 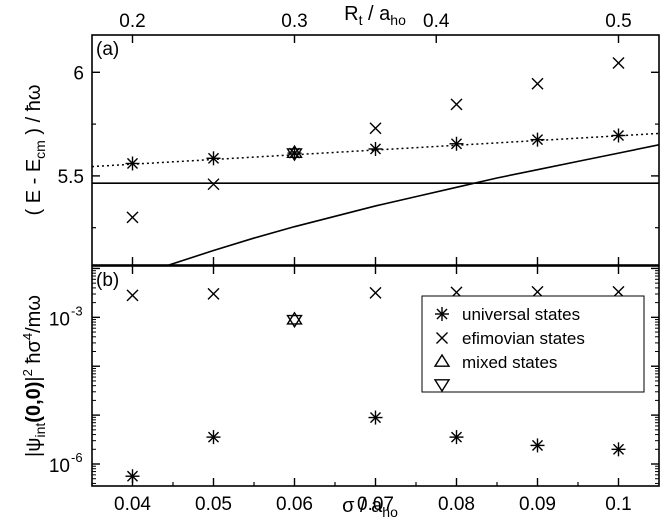 I want to click on x-tick-label: 0.09, so click(x=537, y=504).